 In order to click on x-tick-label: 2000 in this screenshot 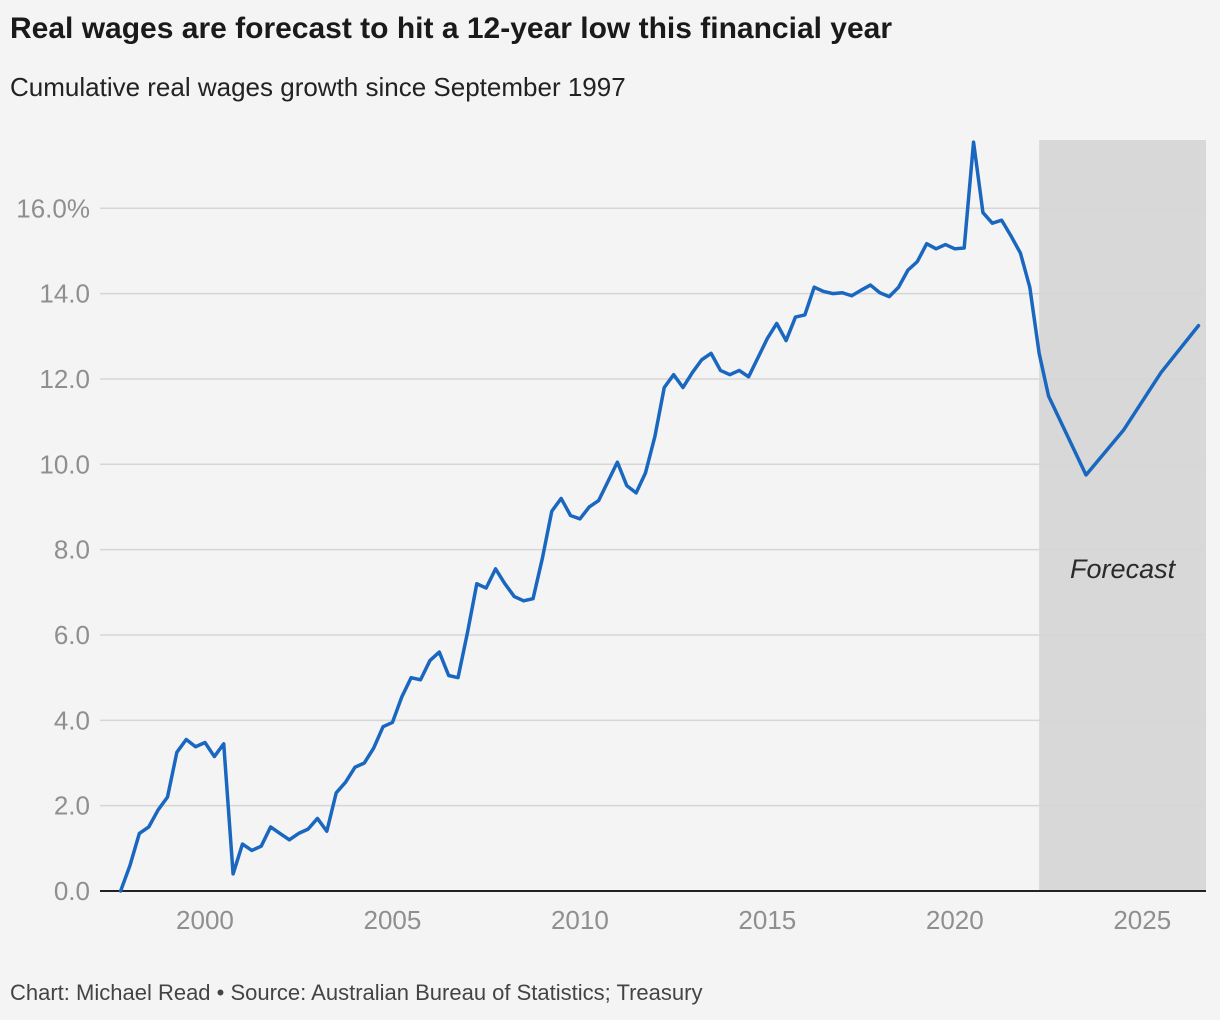, I will do `click(205, 920)`.